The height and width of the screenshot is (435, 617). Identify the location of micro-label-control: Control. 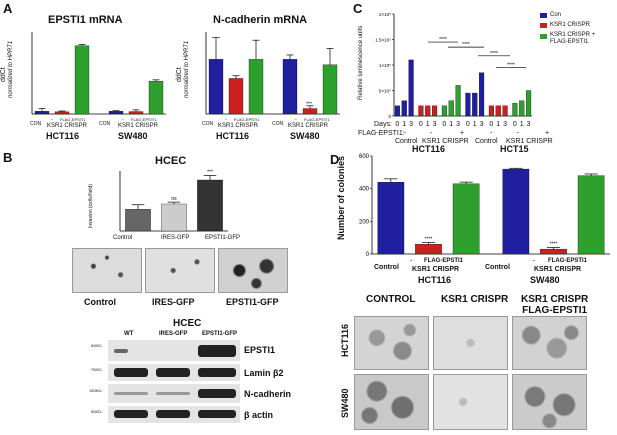
(100, 302).